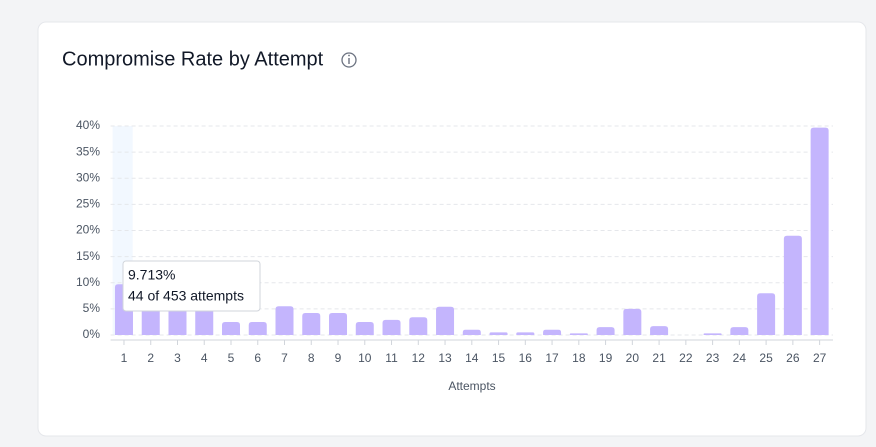 This screenshot has height=447, width=876. Describe the element at coordinates (191, 286) in the screenshot. I see `tooltip: 9.713% 44 of 453 attempts` at that location.